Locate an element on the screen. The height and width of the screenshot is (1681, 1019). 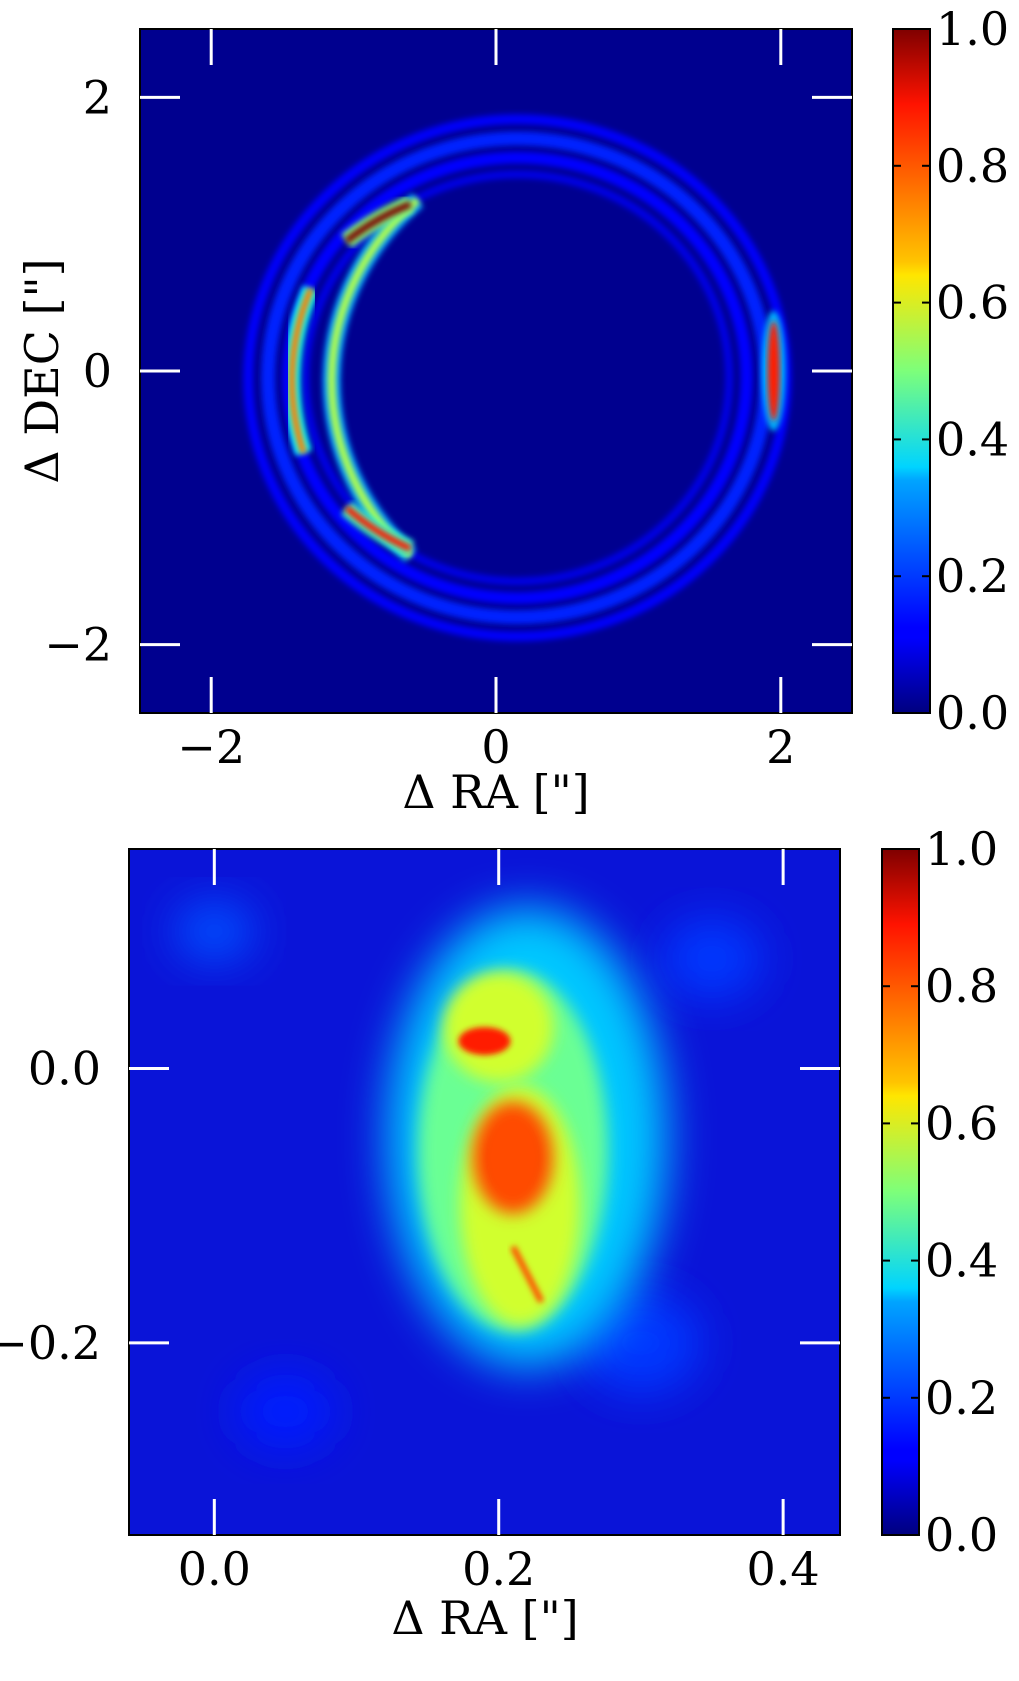
west-arc-core is located at coordinates (301, 371).